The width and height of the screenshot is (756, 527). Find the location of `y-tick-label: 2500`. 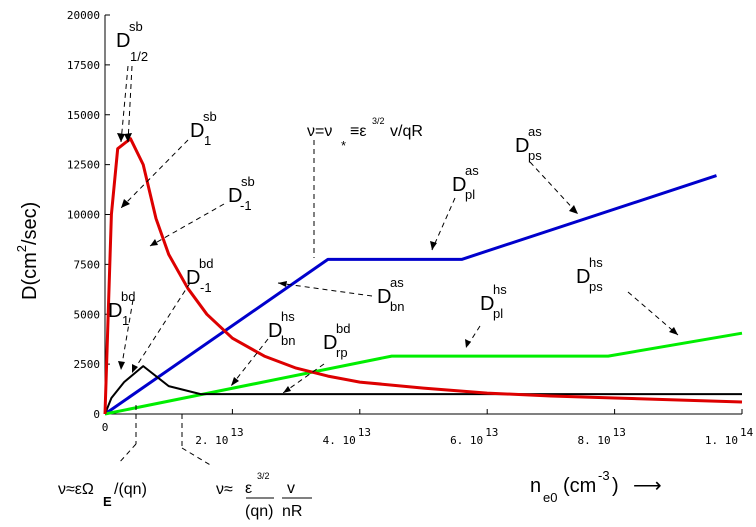

y-tick-label: 2500 is located at coordinates (87, 364).